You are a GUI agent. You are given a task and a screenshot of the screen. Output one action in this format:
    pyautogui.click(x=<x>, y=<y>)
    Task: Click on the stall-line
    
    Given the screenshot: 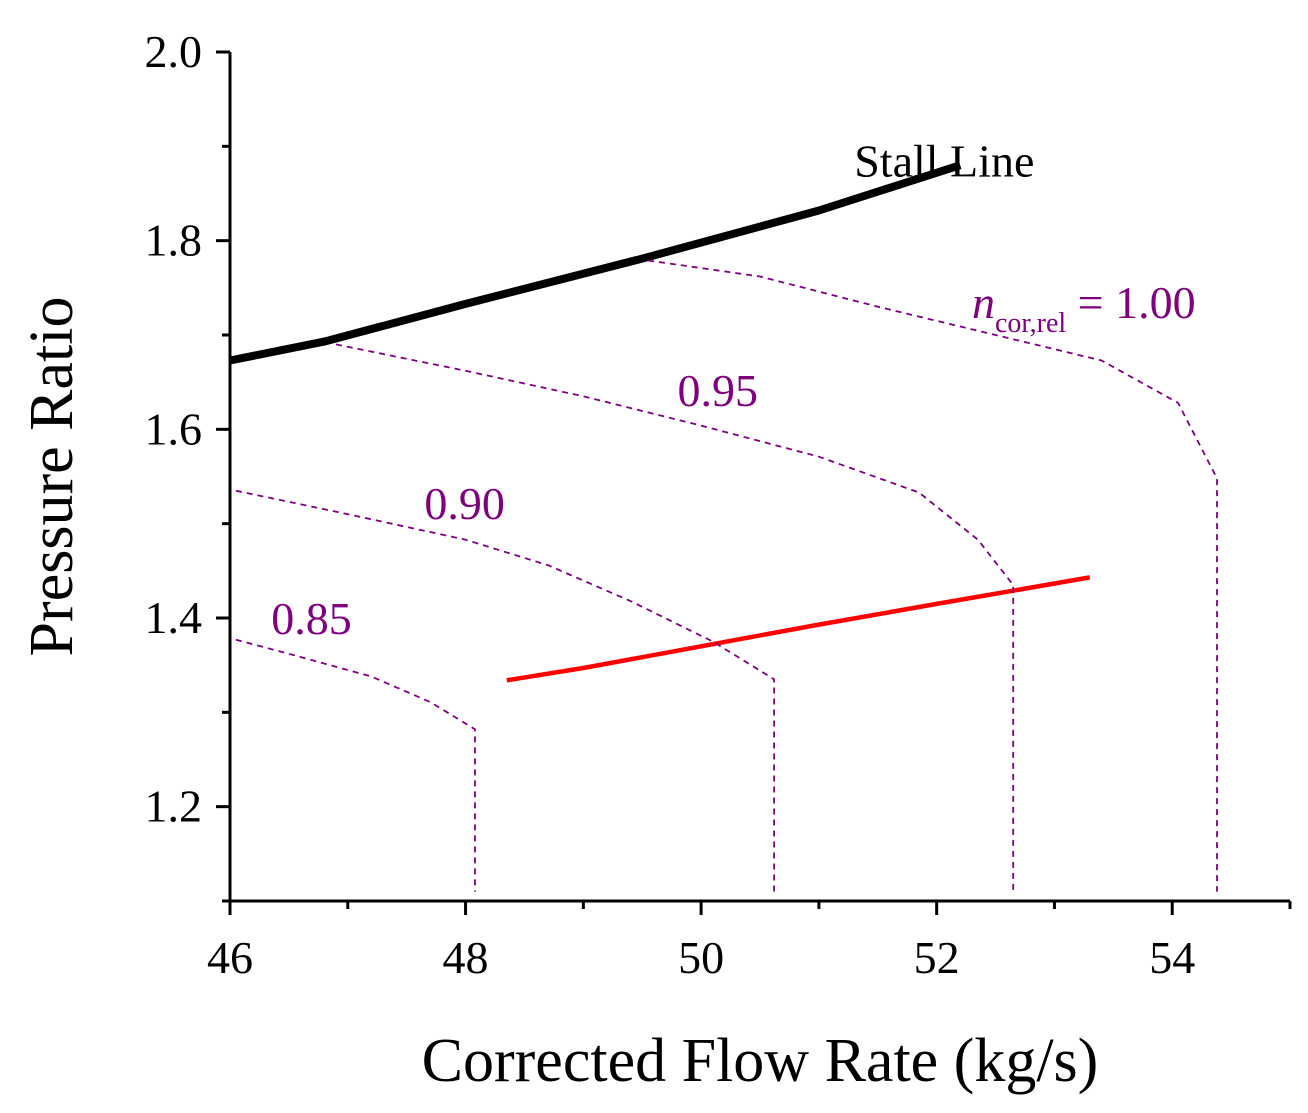 What is the action you would take?
    pyautogui.click(x=595, y=263)
    